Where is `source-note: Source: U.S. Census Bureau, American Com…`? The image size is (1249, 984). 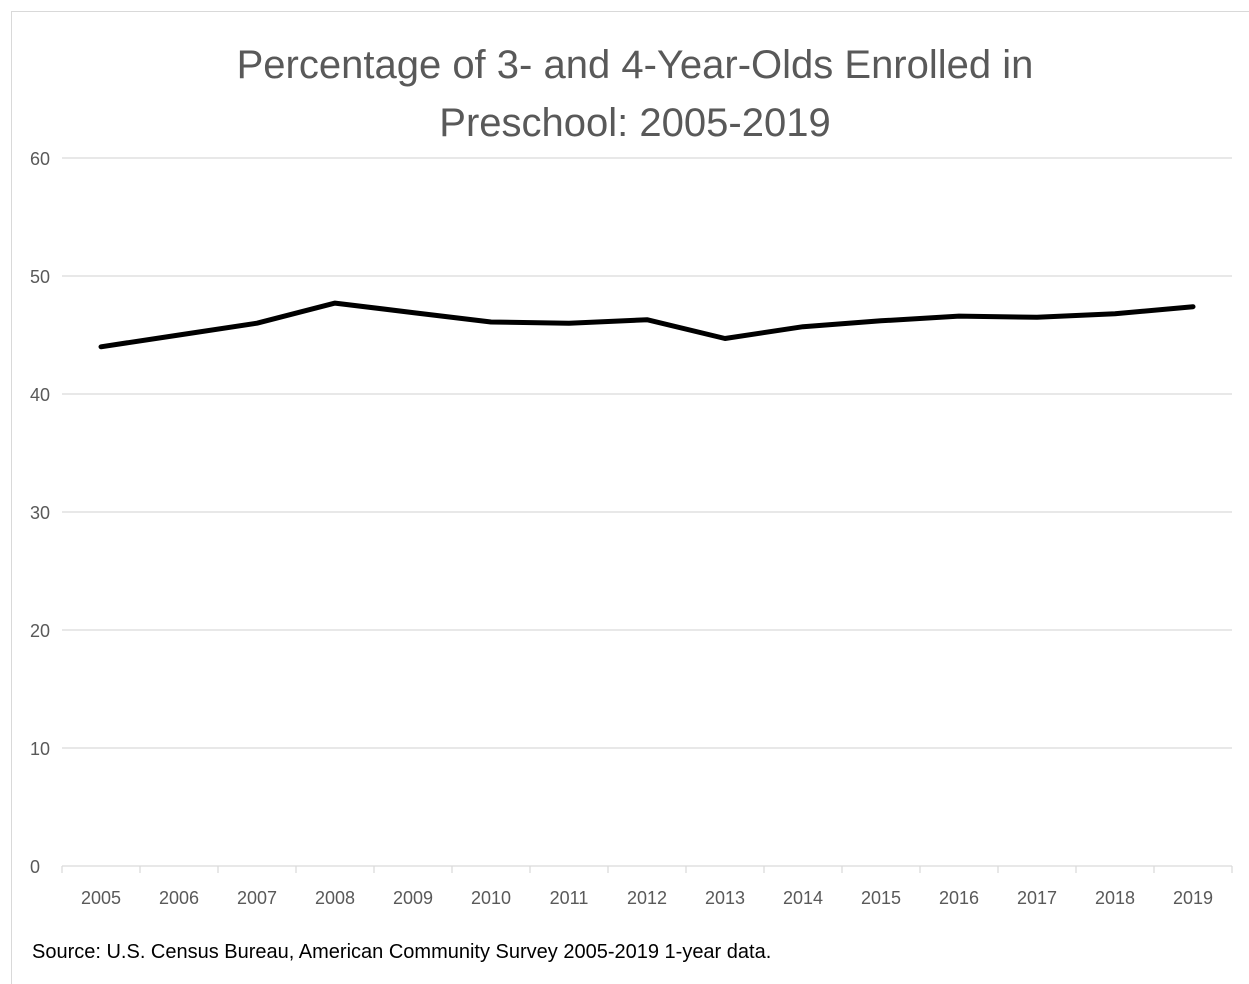
source-note: Source: U.S. Census Bureau, American Com… is located at coordinates (402, 952).